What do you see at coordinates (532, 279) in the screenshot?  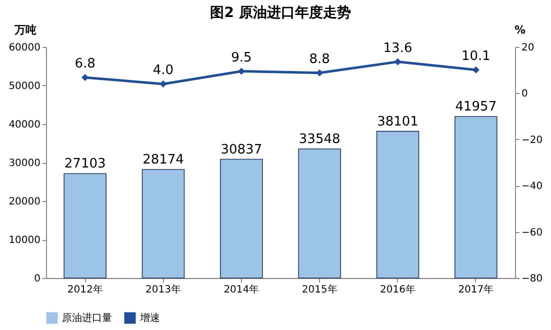 I see `y2-tick-label: −80` at bounding box center [532, 279].